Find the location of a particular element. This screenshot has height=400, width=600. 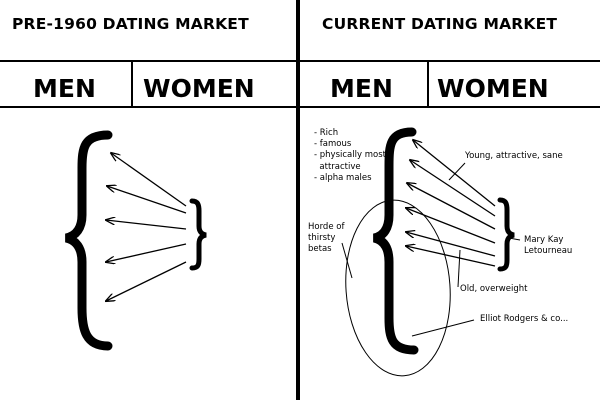

left-men-brace is located at coordinates (88, 240).